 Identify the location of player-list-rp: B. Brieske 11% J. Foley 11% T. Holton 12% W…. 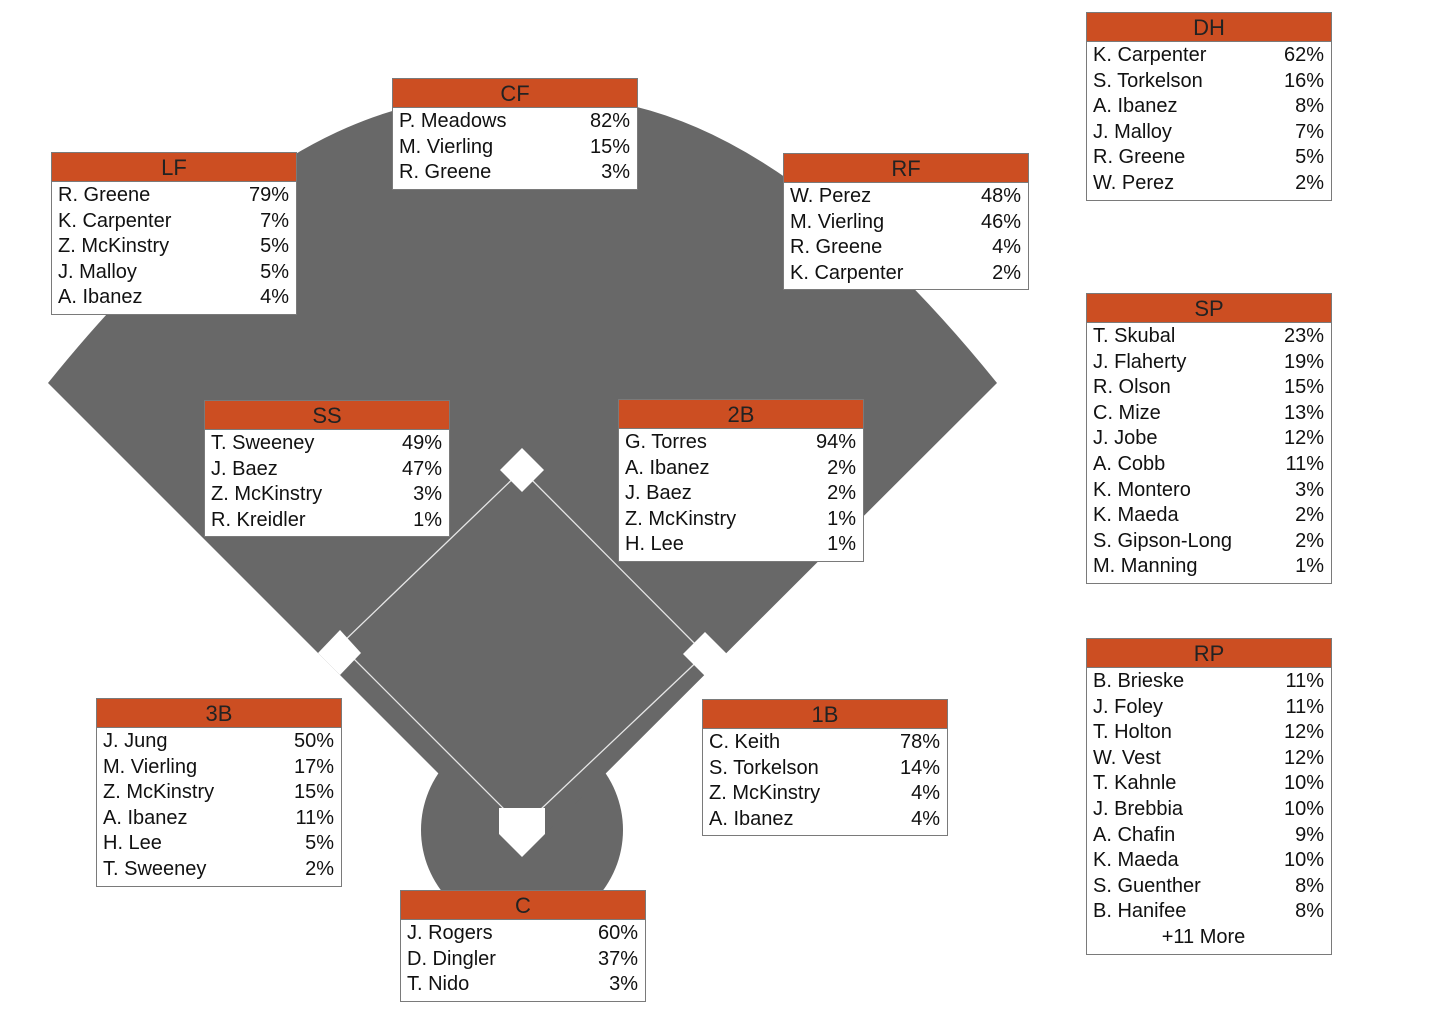
(1209, 811).